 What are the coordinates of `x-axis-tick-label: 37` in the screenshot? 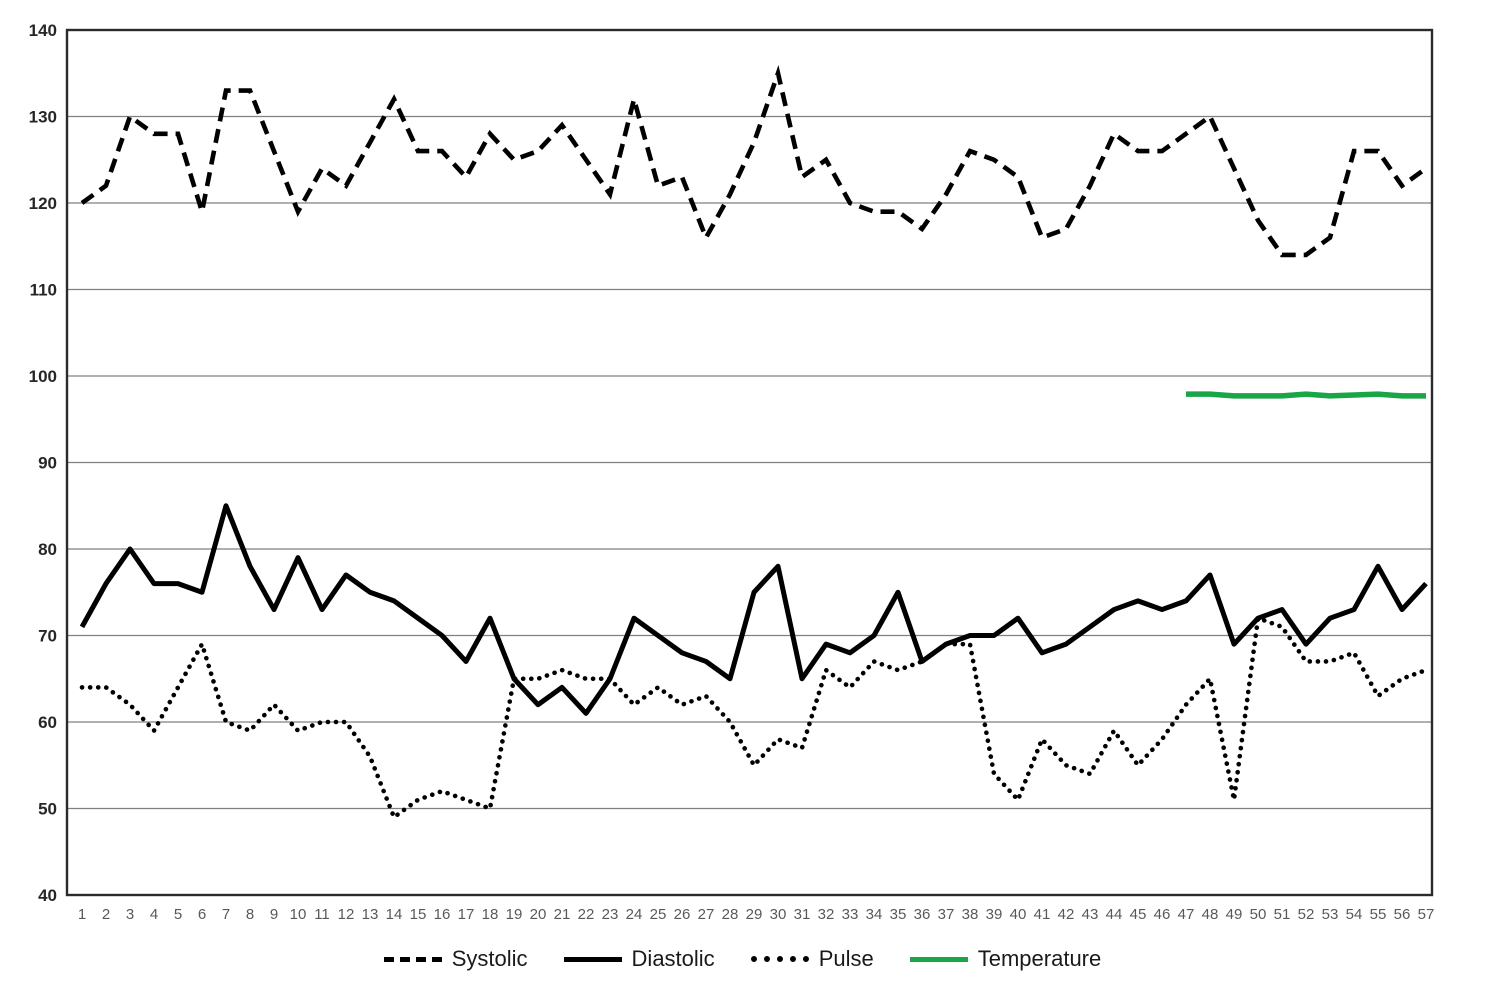 It's located at (946, 914).